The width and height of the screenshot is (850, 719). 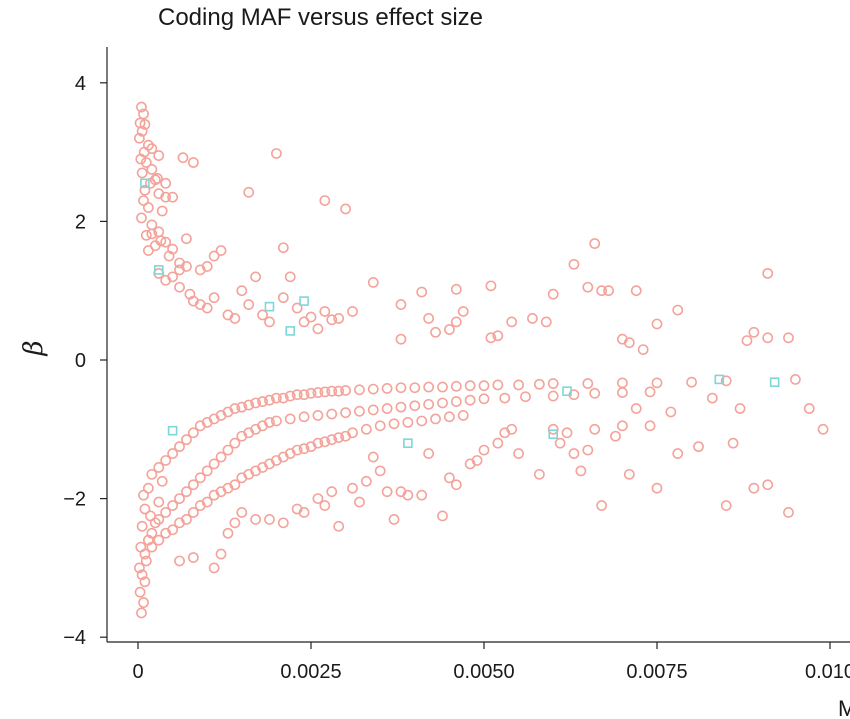 I want to click on x-tick-label: 0.010, so click(x=827, y=672).